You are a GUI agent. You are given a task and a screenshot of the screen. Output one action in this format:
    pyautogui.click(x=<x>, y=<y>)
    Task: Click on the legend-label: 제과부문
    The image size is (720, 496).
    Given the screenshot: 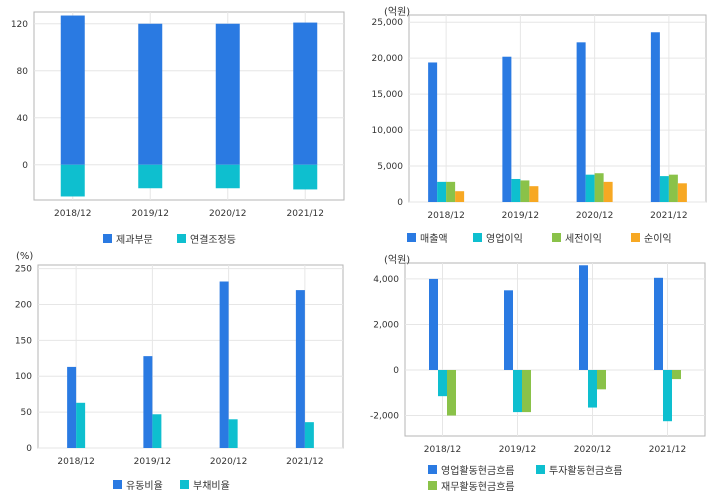 What is the action you would take?
    pyautogui.click(x=134, y=240)
    